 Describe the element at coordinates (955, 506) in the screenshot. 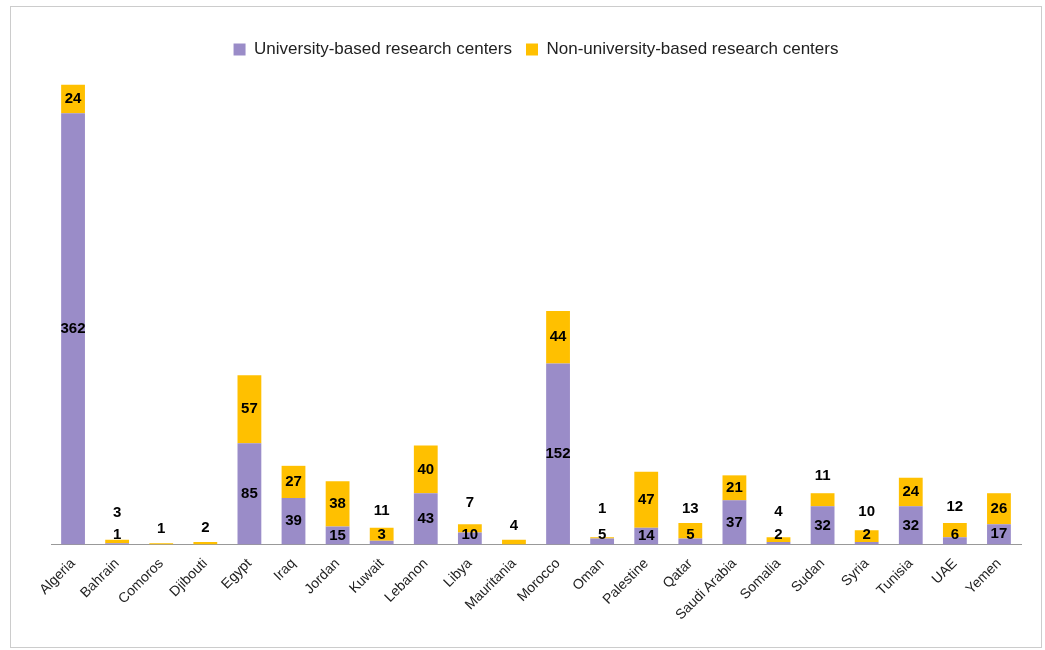

I see `data-label: 12` at that location.